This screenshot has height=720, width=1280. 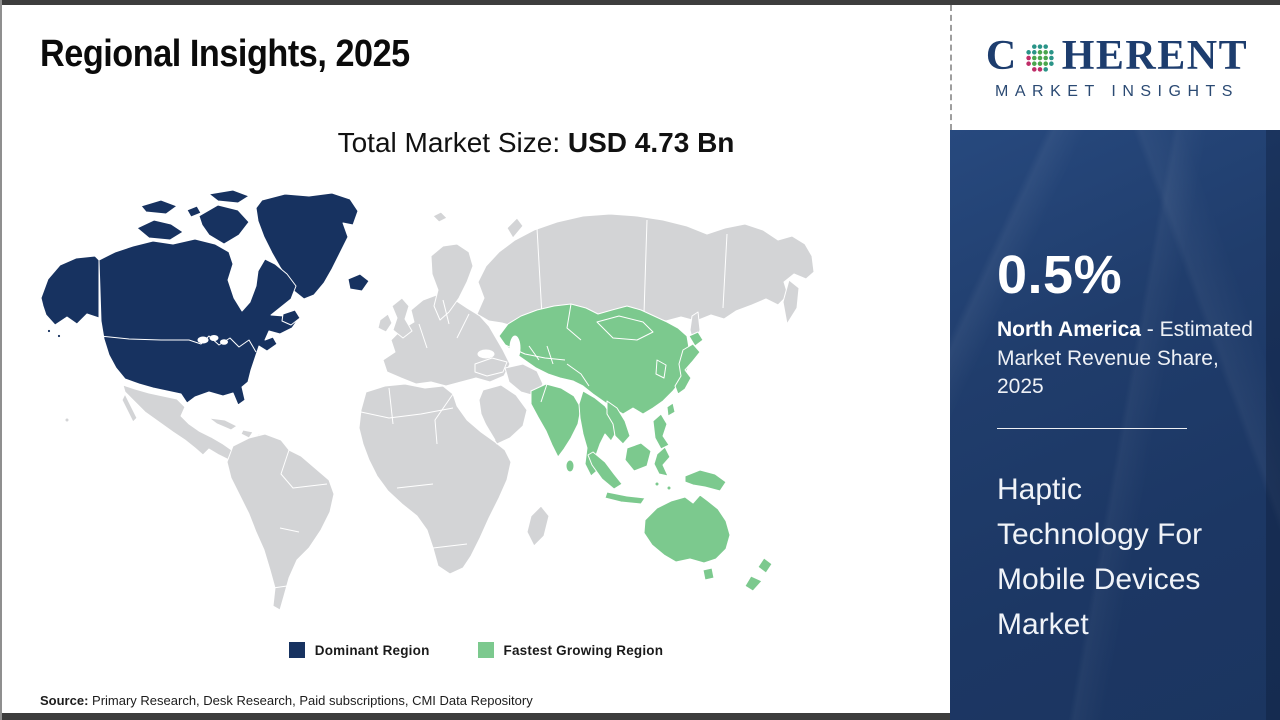 What do you see at coordinates (1117, 91) in the screenshot?
I see `brand-subtext: MARKET INSIGHTS` at bounding box center [1117, 91].